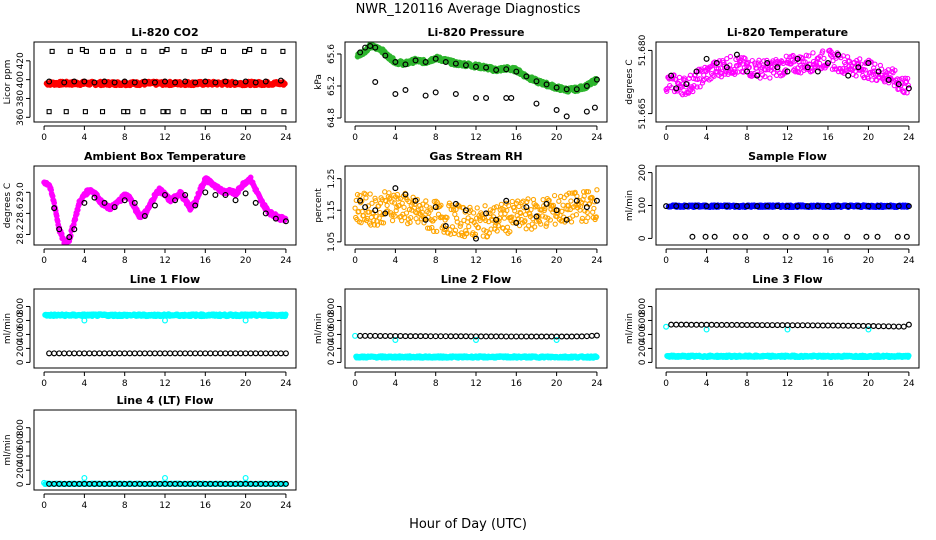  What do you see at coordinates (332, 210) in the screenshot?
I see `y-tick-label: 1.15` at bounding box center [332, 210].